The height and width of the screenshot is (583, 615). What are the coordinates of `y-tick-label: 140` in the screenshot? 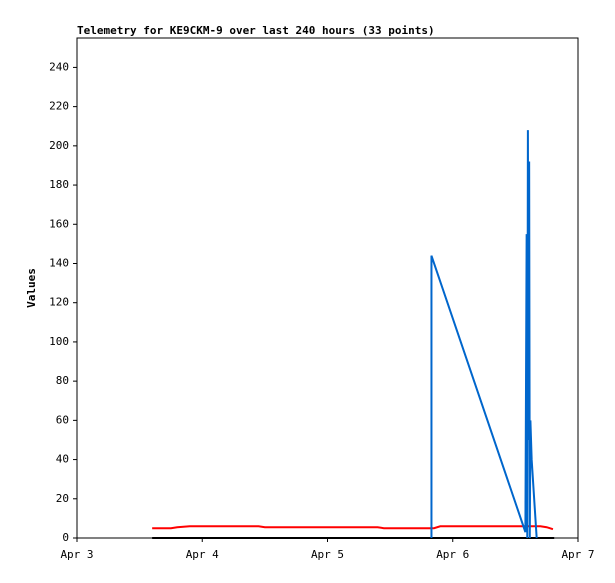 It's located at (59, 262).